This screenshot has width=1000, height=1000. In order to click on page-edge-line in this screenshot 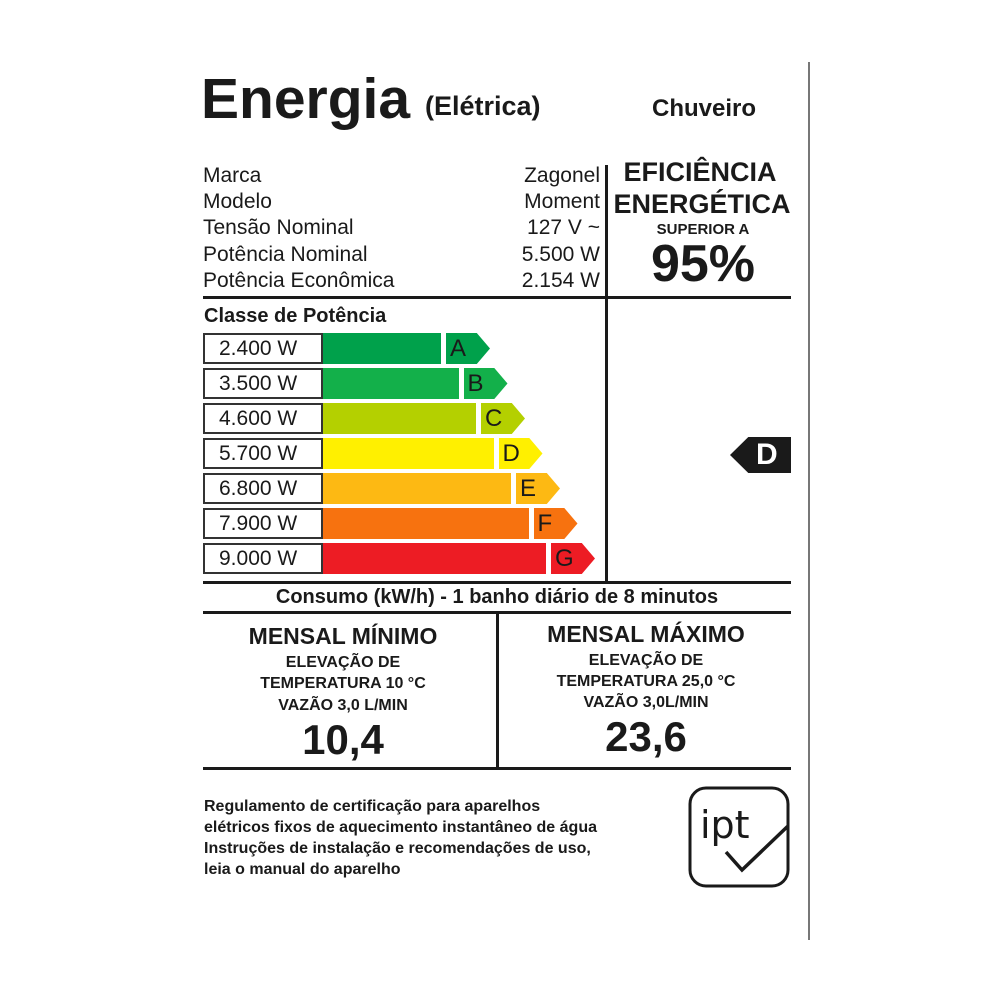, I will do `click(809, 501)`.